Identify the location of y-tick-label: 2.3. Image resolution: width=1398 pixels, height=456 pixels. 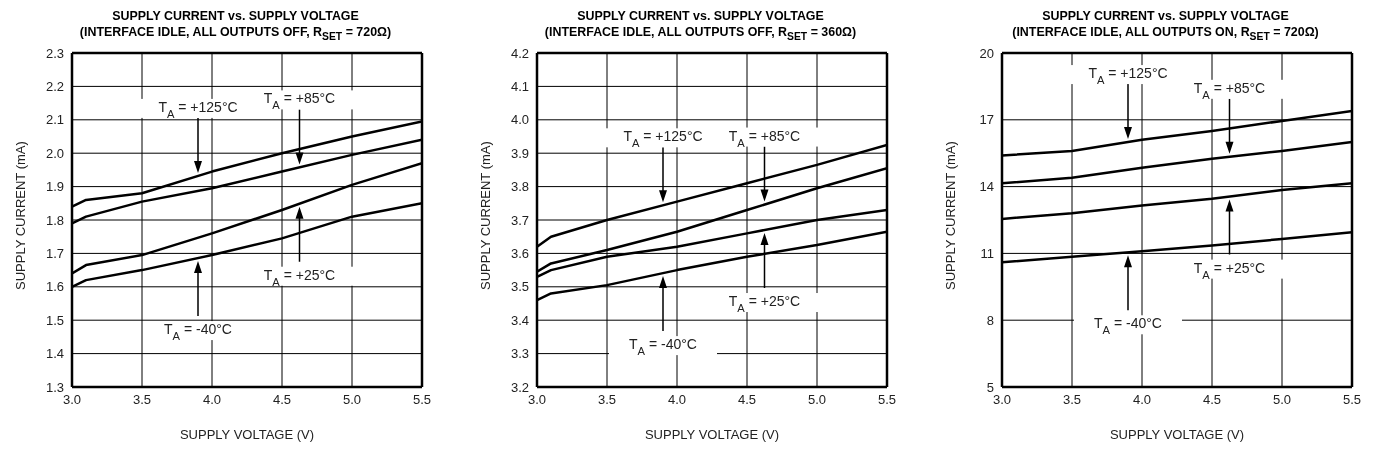
(54, 53).